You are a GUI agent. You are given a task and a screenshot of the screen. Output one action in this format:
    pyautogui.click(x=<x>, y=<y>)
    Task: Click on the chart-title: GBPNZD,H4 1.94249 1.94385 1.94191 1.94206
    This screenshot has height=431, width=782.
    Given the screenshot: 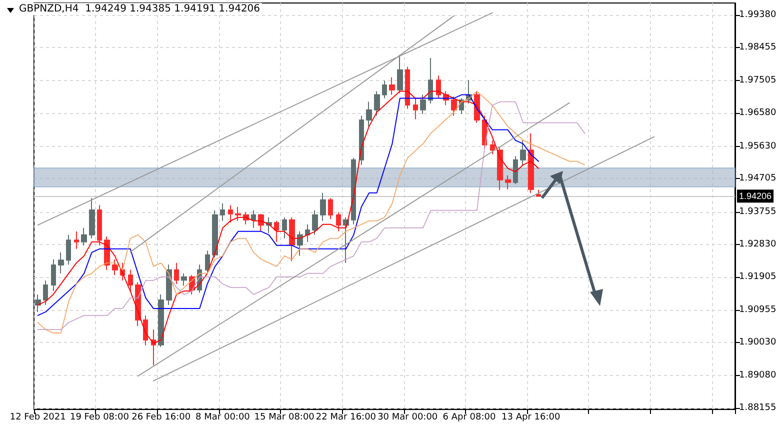 What is the action you would take?
    pyautogui.click(x=139, y=9)
    